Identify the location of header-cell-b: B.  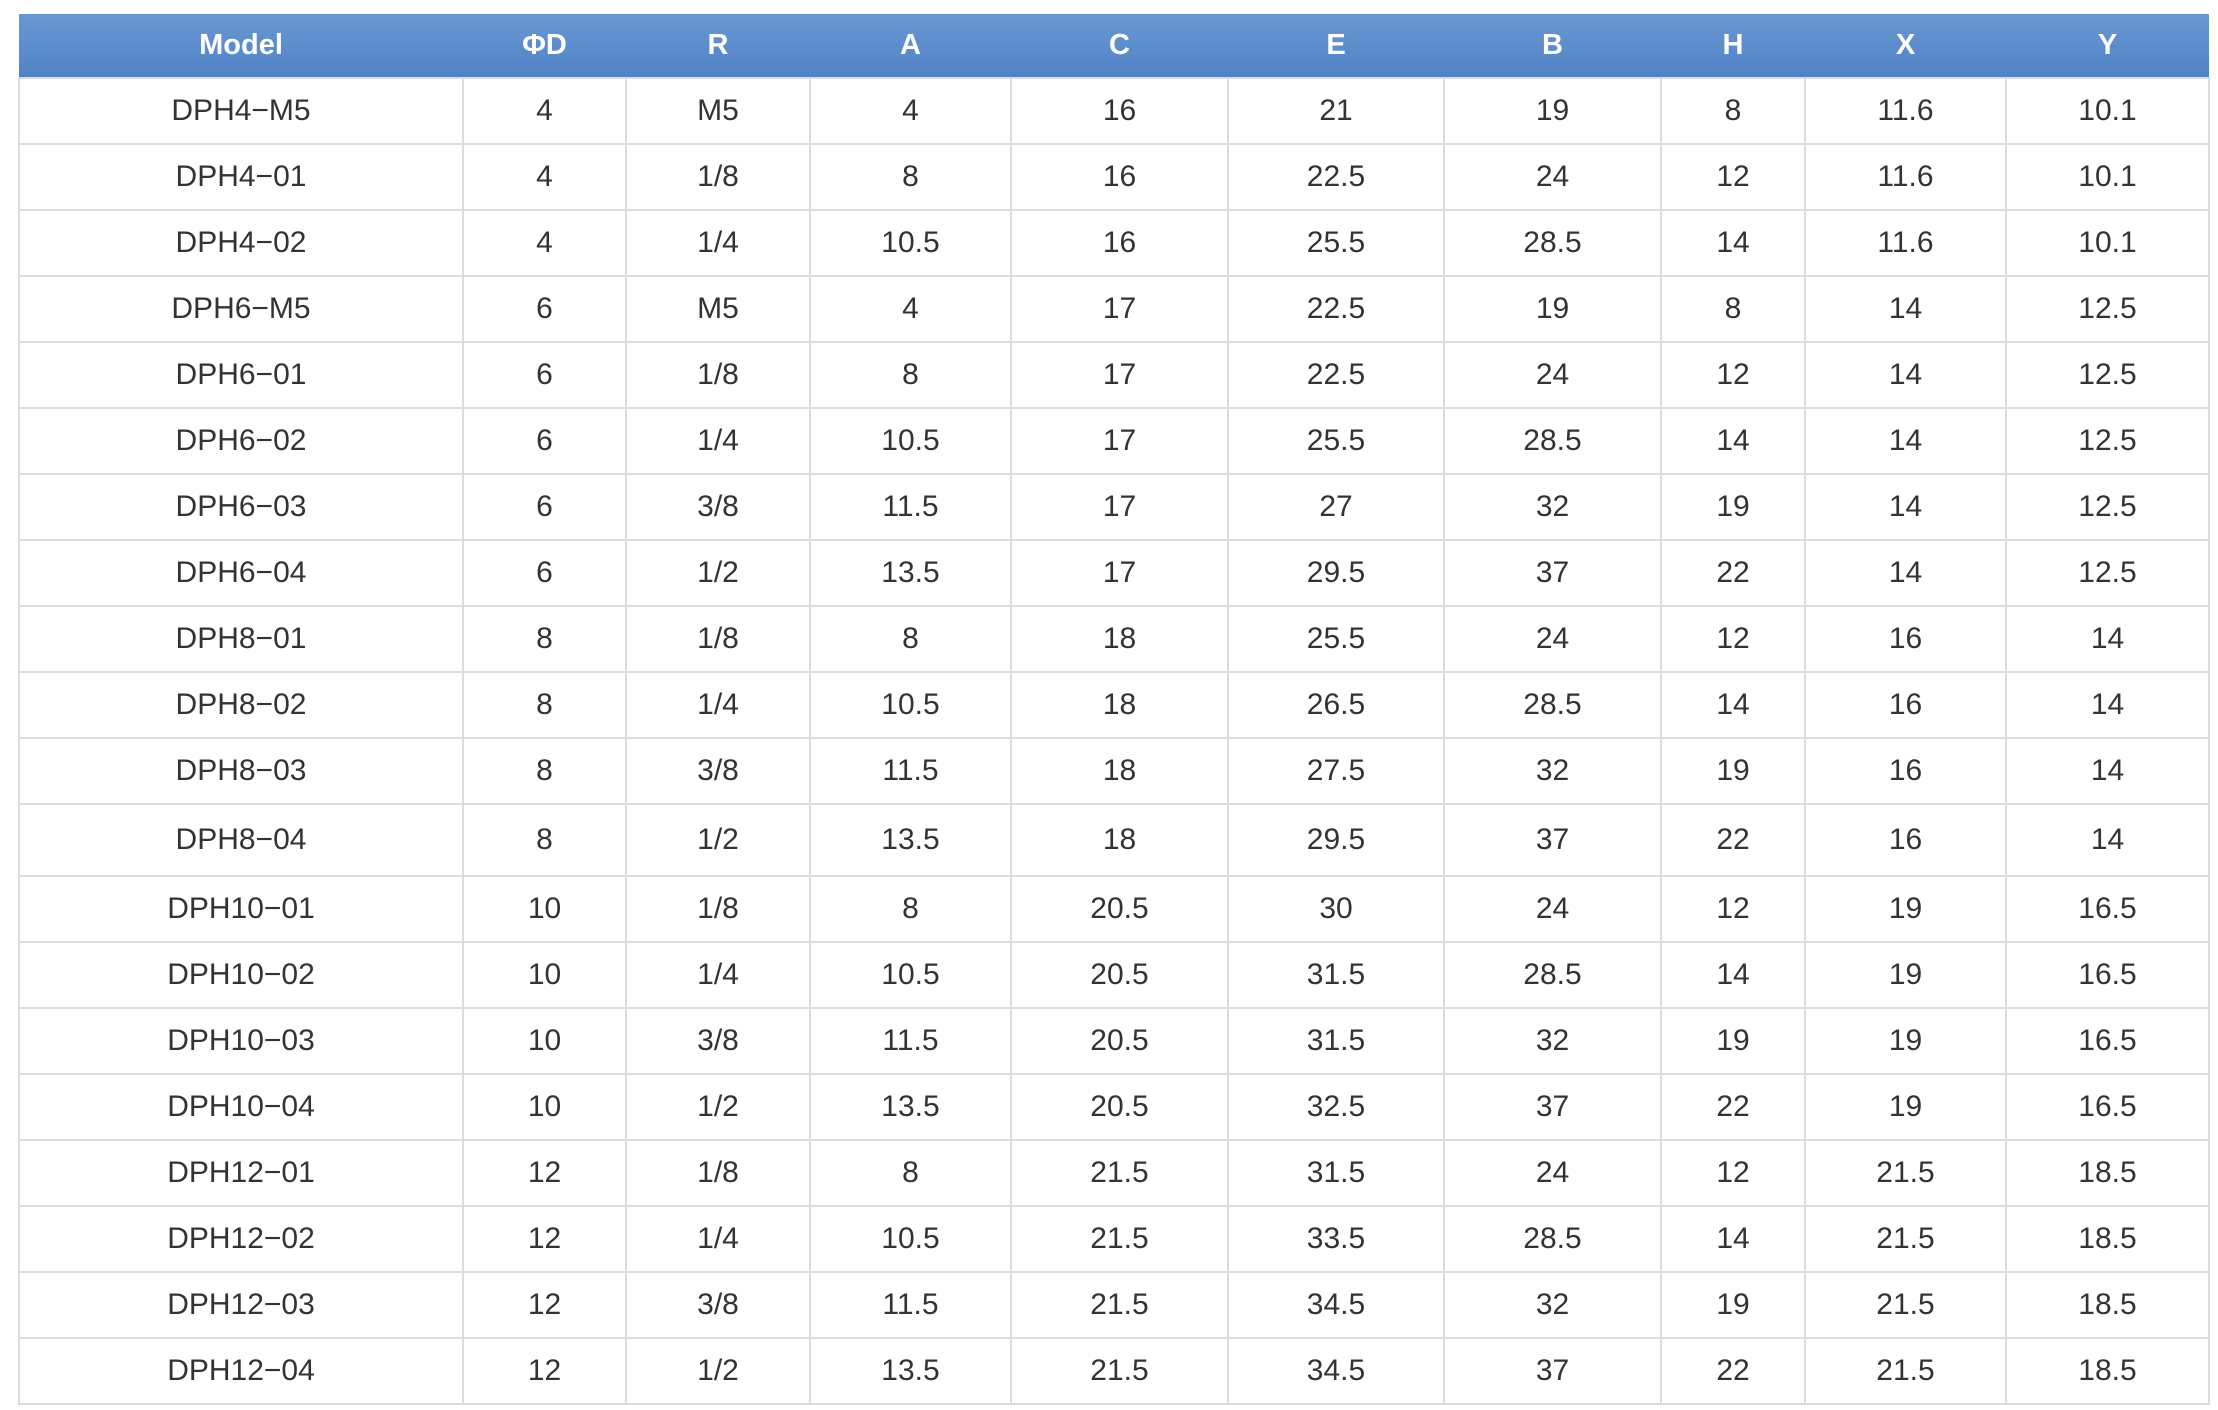
(1552, 45).